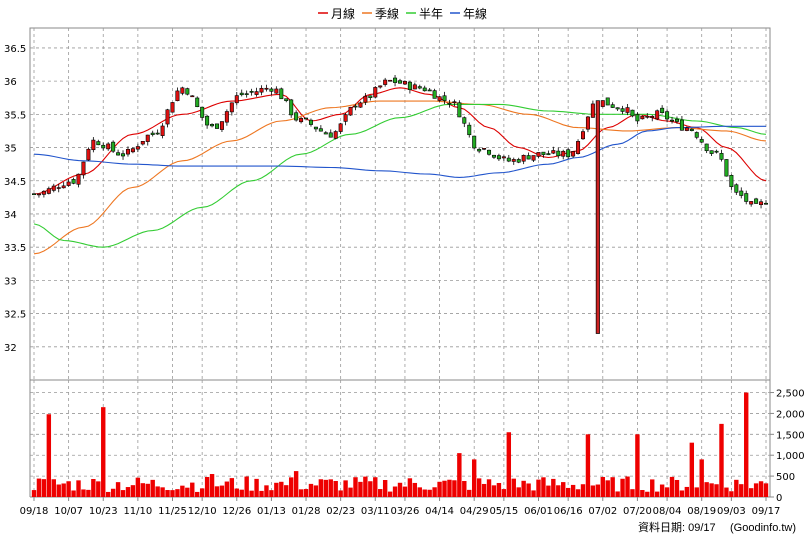 This screenshot has height=540, width=808. Describe the element at coordinates (677, 527) in the screenshot. I see `footer-date: 資料日期: 09/17` at that location.